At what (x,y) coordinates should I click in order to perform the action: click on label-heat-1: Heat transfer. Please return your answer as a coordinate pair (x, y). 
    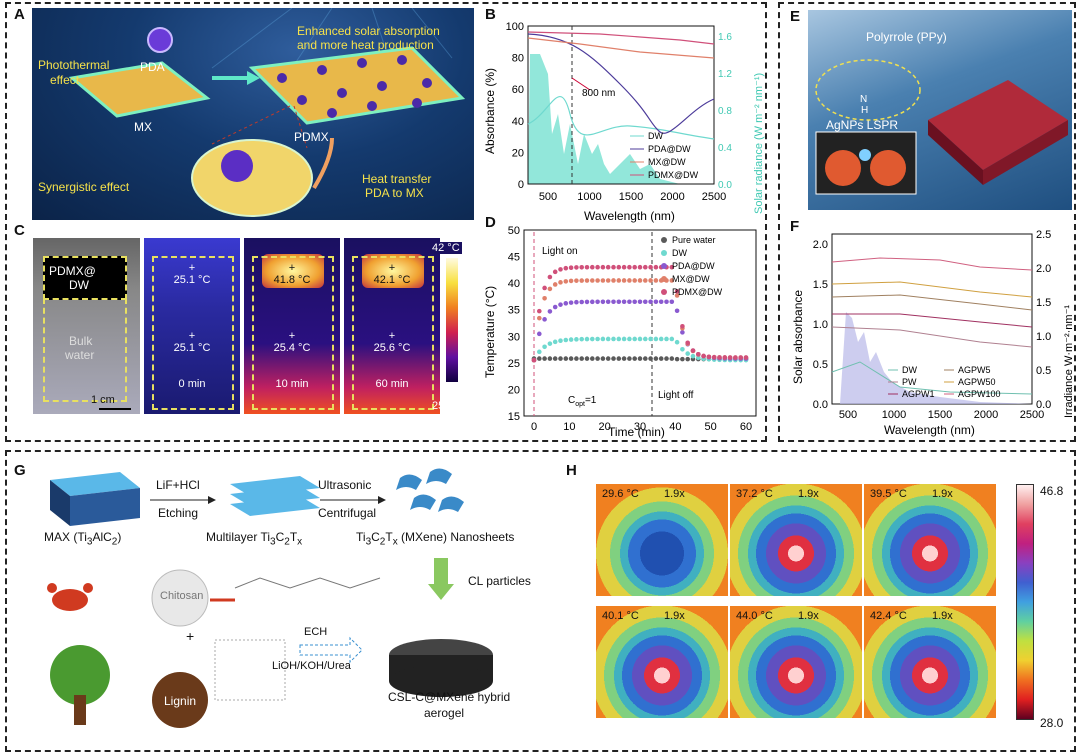
    Looking at the image, I should click on (397, 179).